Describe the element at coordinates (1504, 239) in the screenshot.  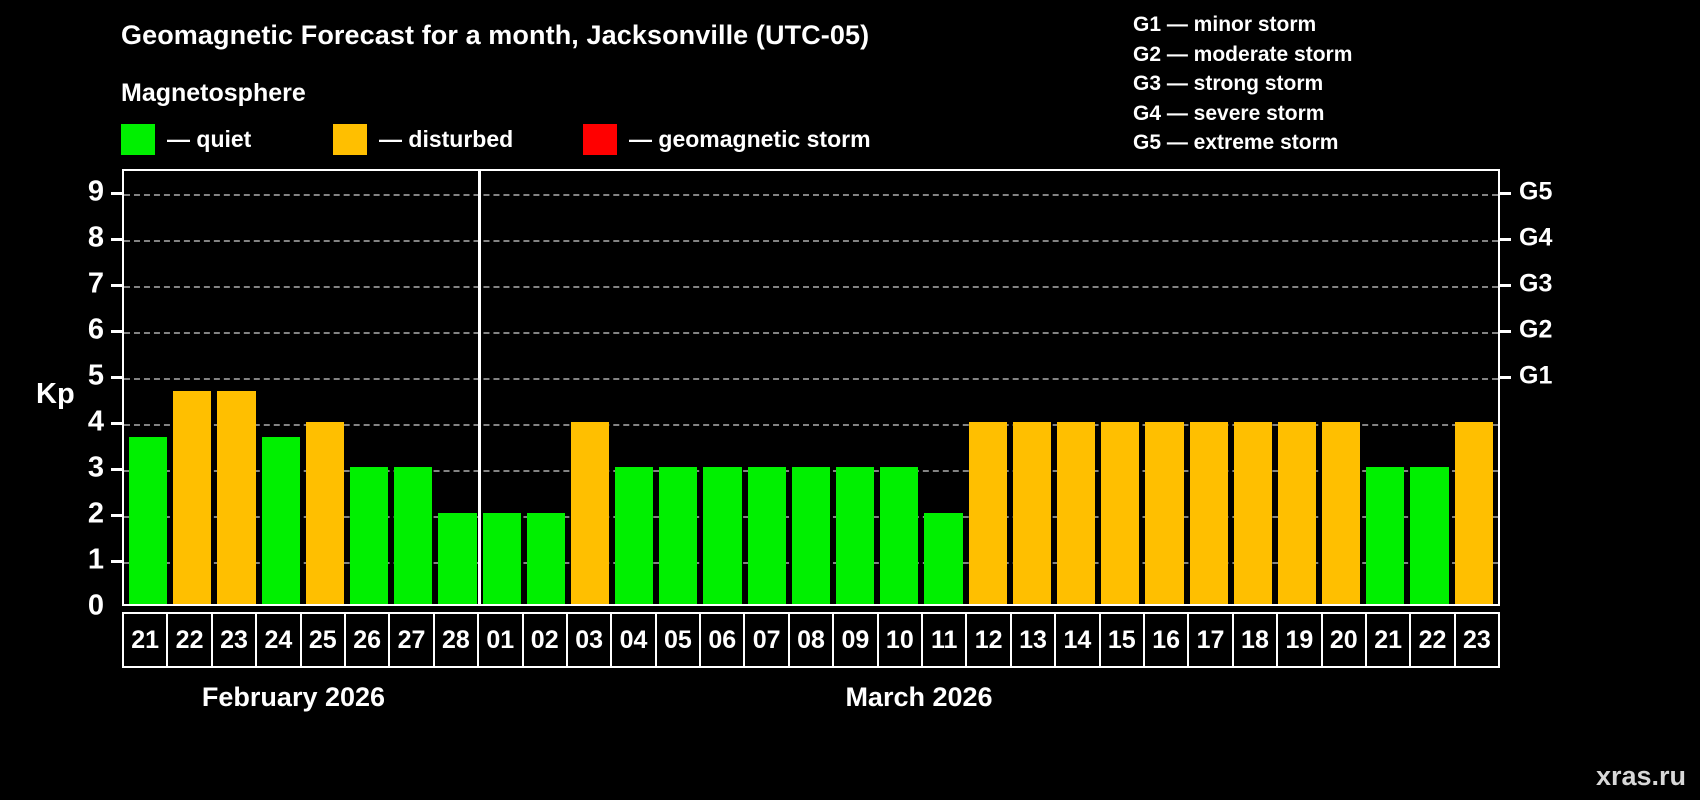
I see `g-tick-mark-G4` at that location.